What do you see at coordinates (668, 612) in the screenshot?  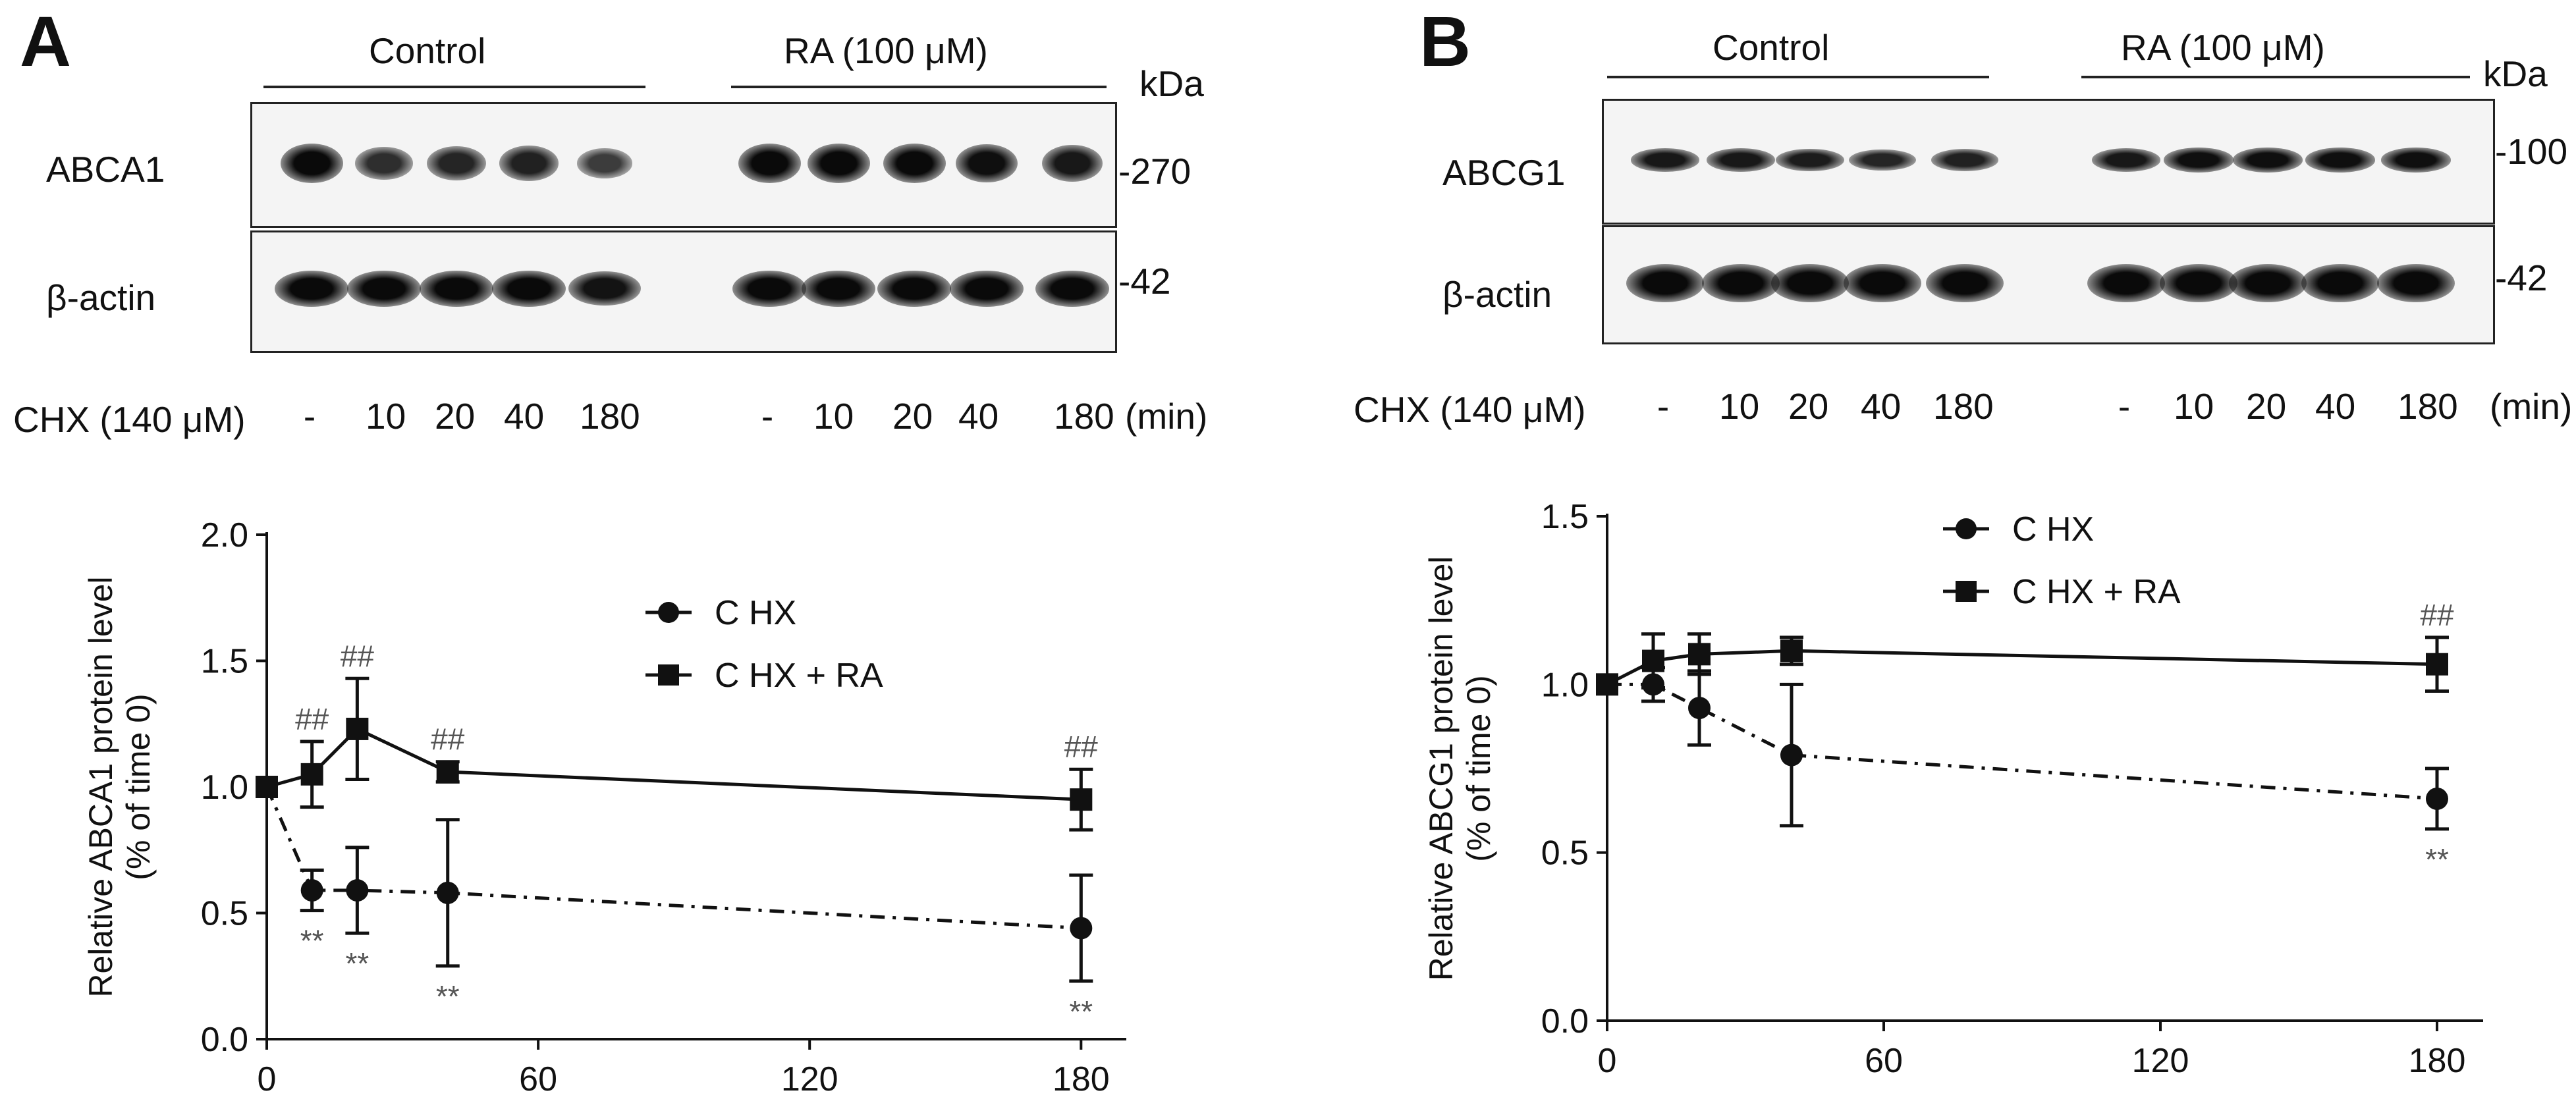 I see `legend-marker-circle` at bounding box center [668, 612].